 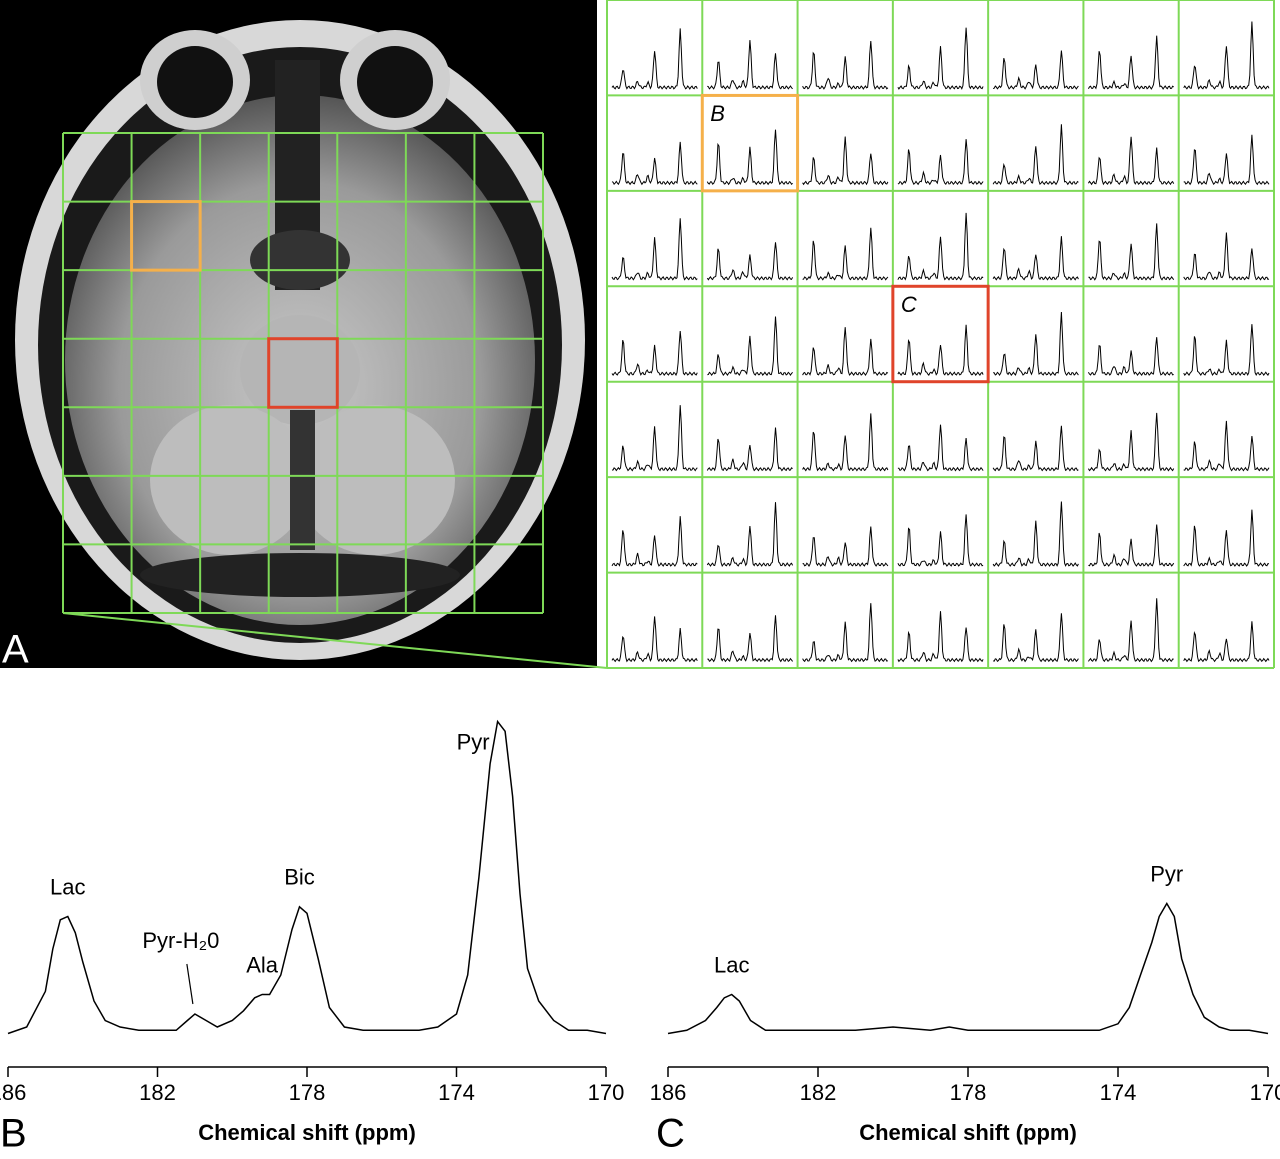 What do you see at coordinates (299, 877) in the screenshot?
I see `annotation: Bic` at bounding box center [299, 877].